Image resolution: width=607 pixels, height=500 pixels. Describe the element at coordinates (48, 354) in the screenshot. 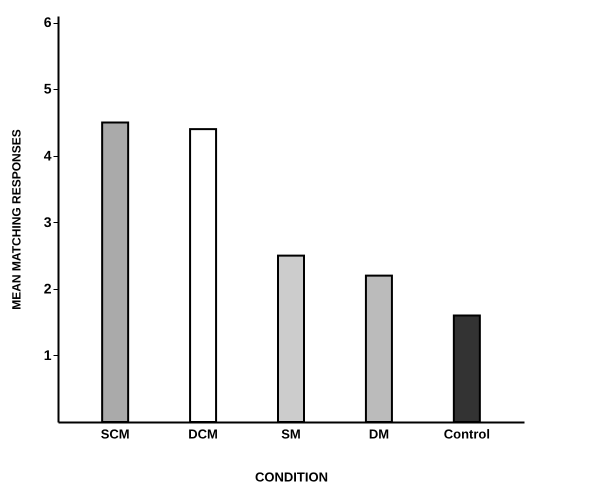

I see `y-tick-label: 1` at that location.